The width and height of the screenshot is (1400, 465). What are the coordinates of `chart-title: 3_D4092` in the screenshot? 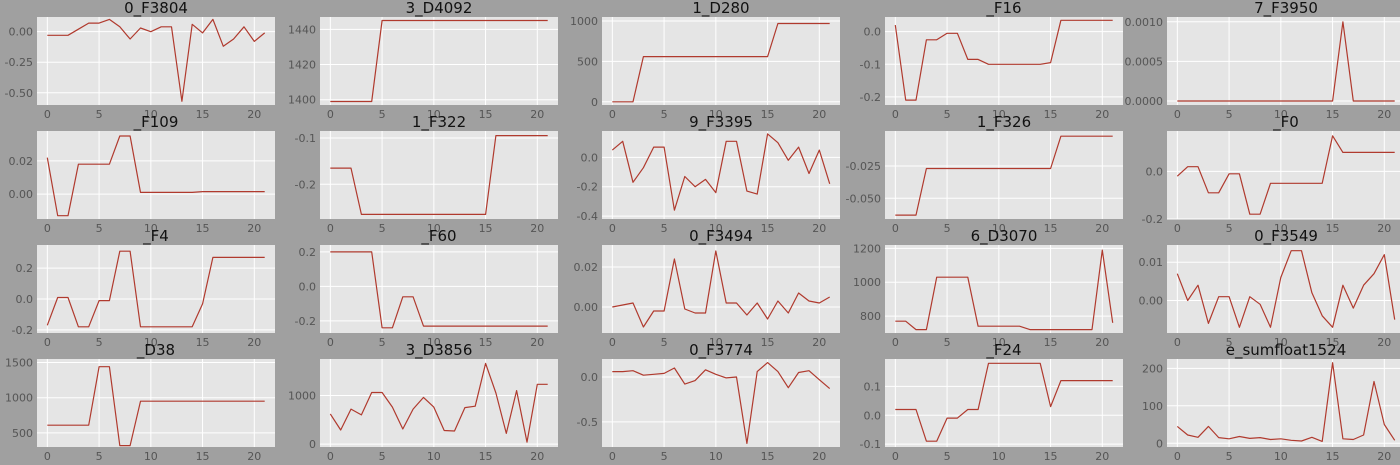 It's located at (439, 9).